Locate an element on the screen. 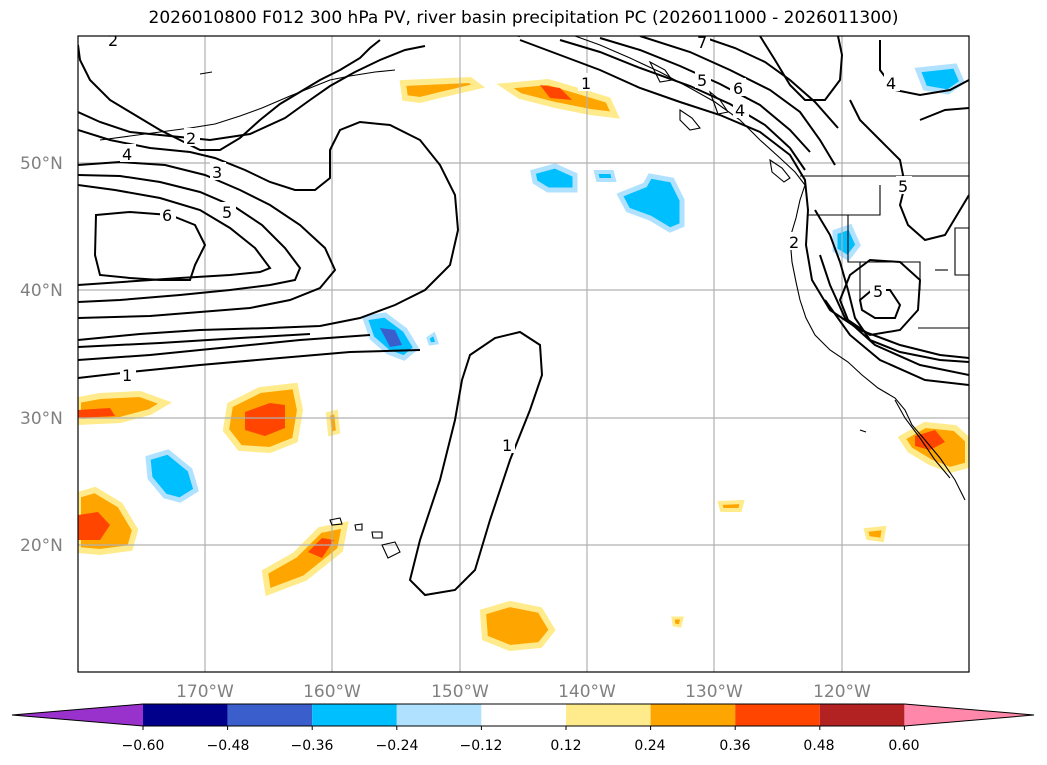 This screenshot has height=765, width=1047. pv-contour-1c is located at coordinates (476, 463).